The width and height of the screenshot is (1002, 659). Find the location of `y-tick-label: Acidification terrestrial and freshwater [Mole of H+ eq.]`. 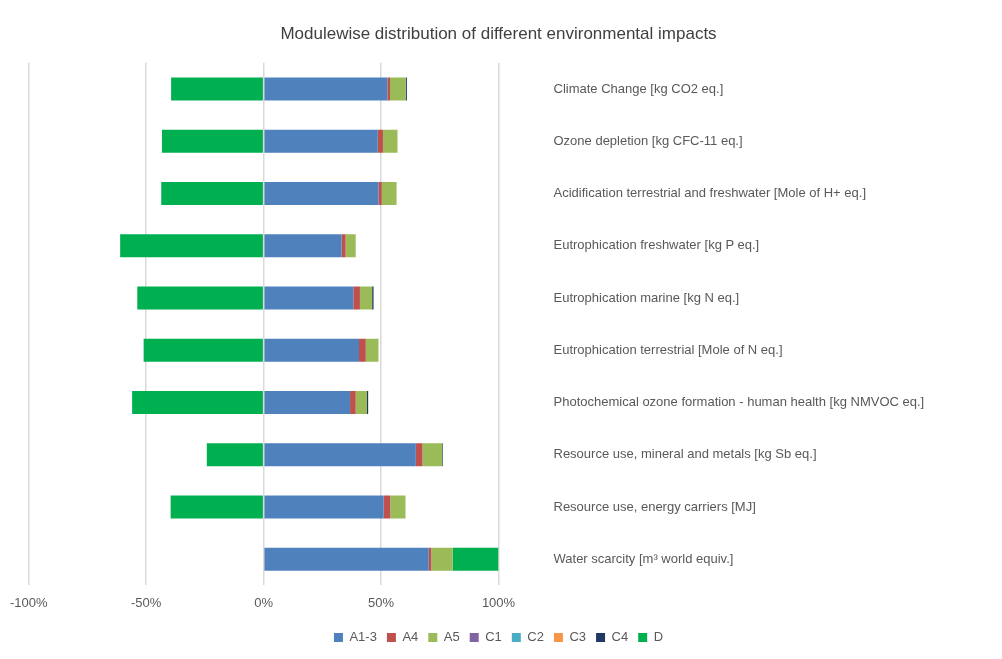

y-tick-label: Acidification terrestrial and freshwater [Mole of H+ eq.] is located at coordinates (710, 193).